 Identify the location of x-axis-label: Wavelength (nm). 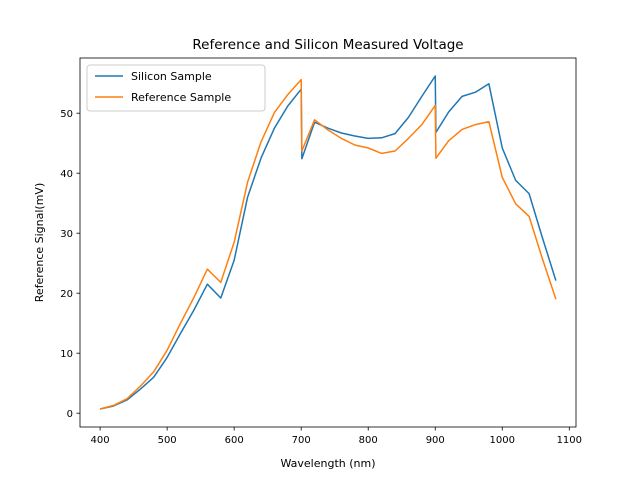
(327, 463).